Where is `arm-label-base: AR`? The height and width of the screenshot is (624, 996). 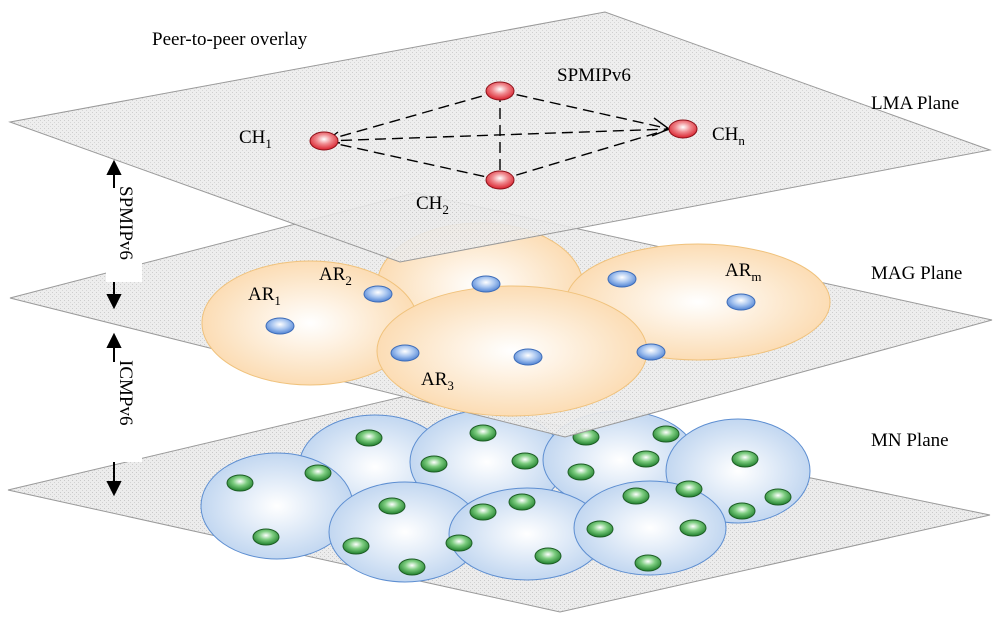 arm-label-base: AR is located at coordinates (738, 270).